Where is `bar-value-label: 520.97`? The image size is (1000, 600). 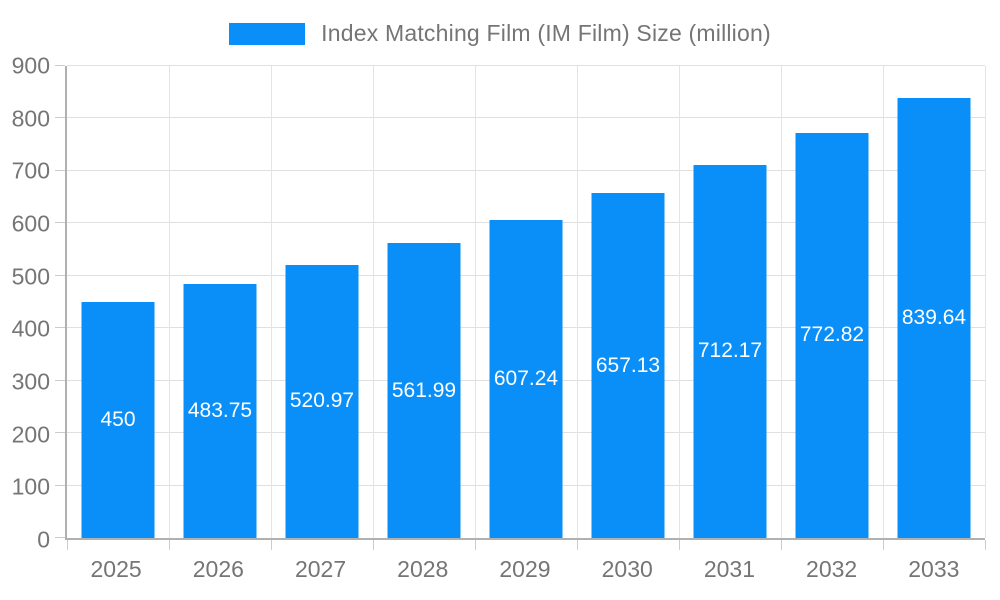 bar-value-label: 520.97 is located at coordinates (322, 401).